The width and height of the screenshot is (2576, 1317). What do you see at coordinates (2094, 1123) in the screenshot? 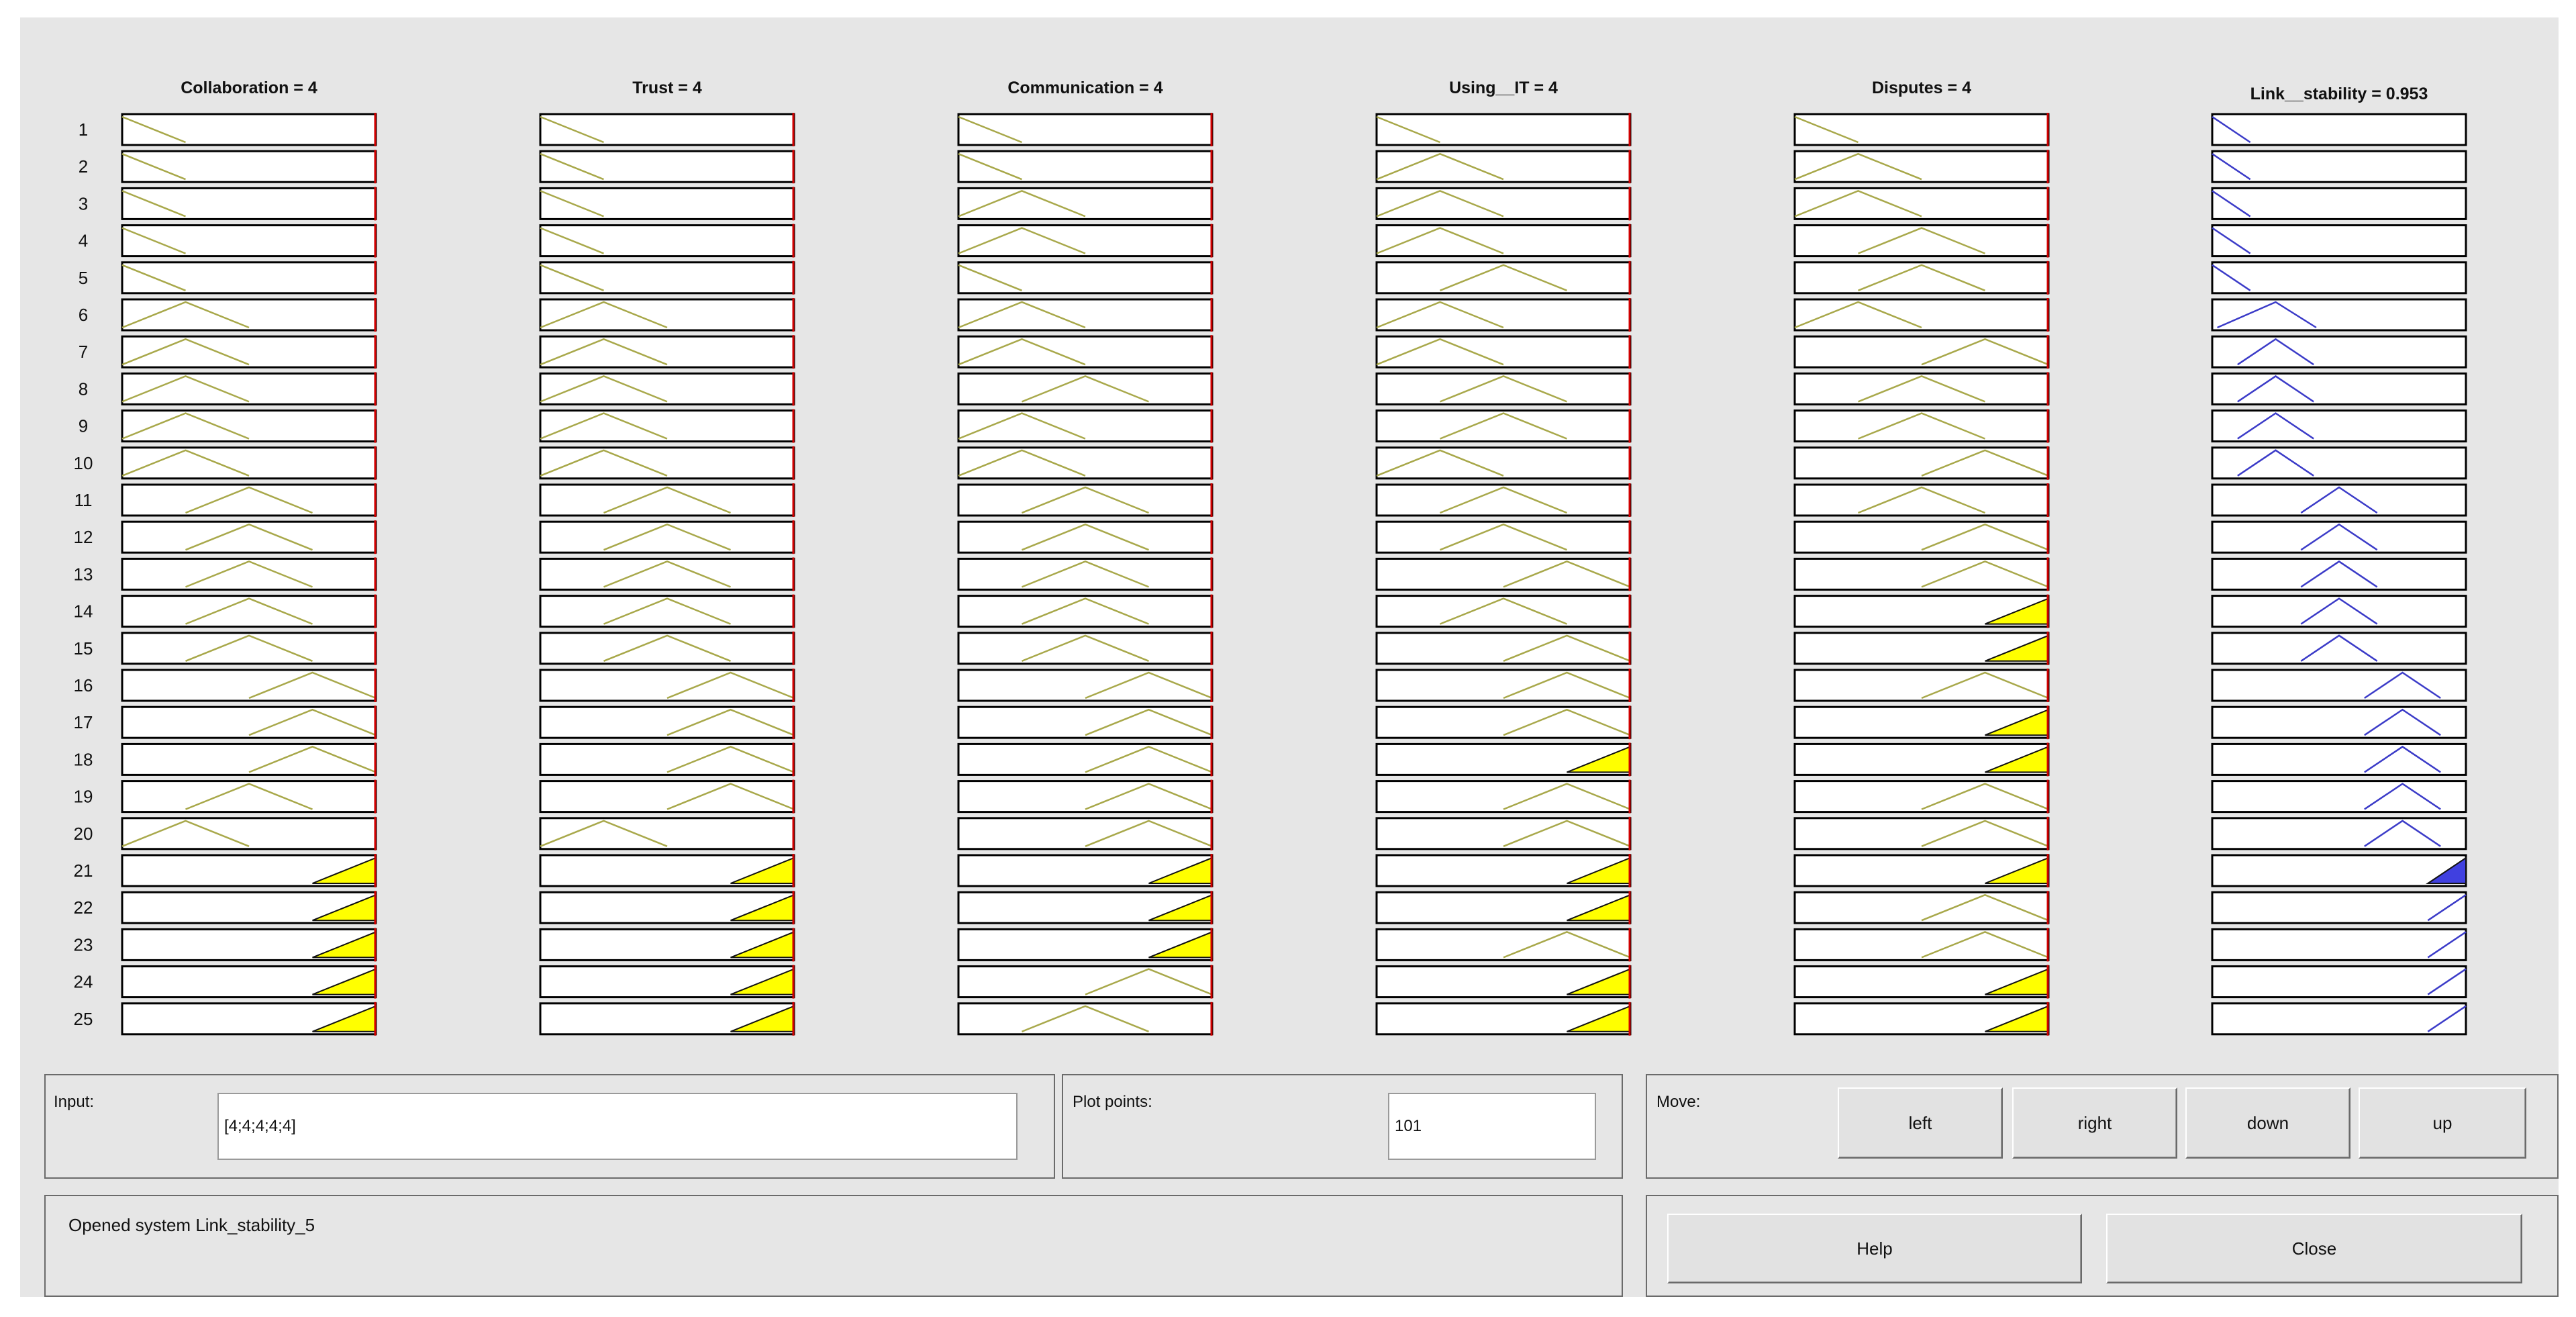
I see `move-right-button: right` at bounding box center [2094, 1123].